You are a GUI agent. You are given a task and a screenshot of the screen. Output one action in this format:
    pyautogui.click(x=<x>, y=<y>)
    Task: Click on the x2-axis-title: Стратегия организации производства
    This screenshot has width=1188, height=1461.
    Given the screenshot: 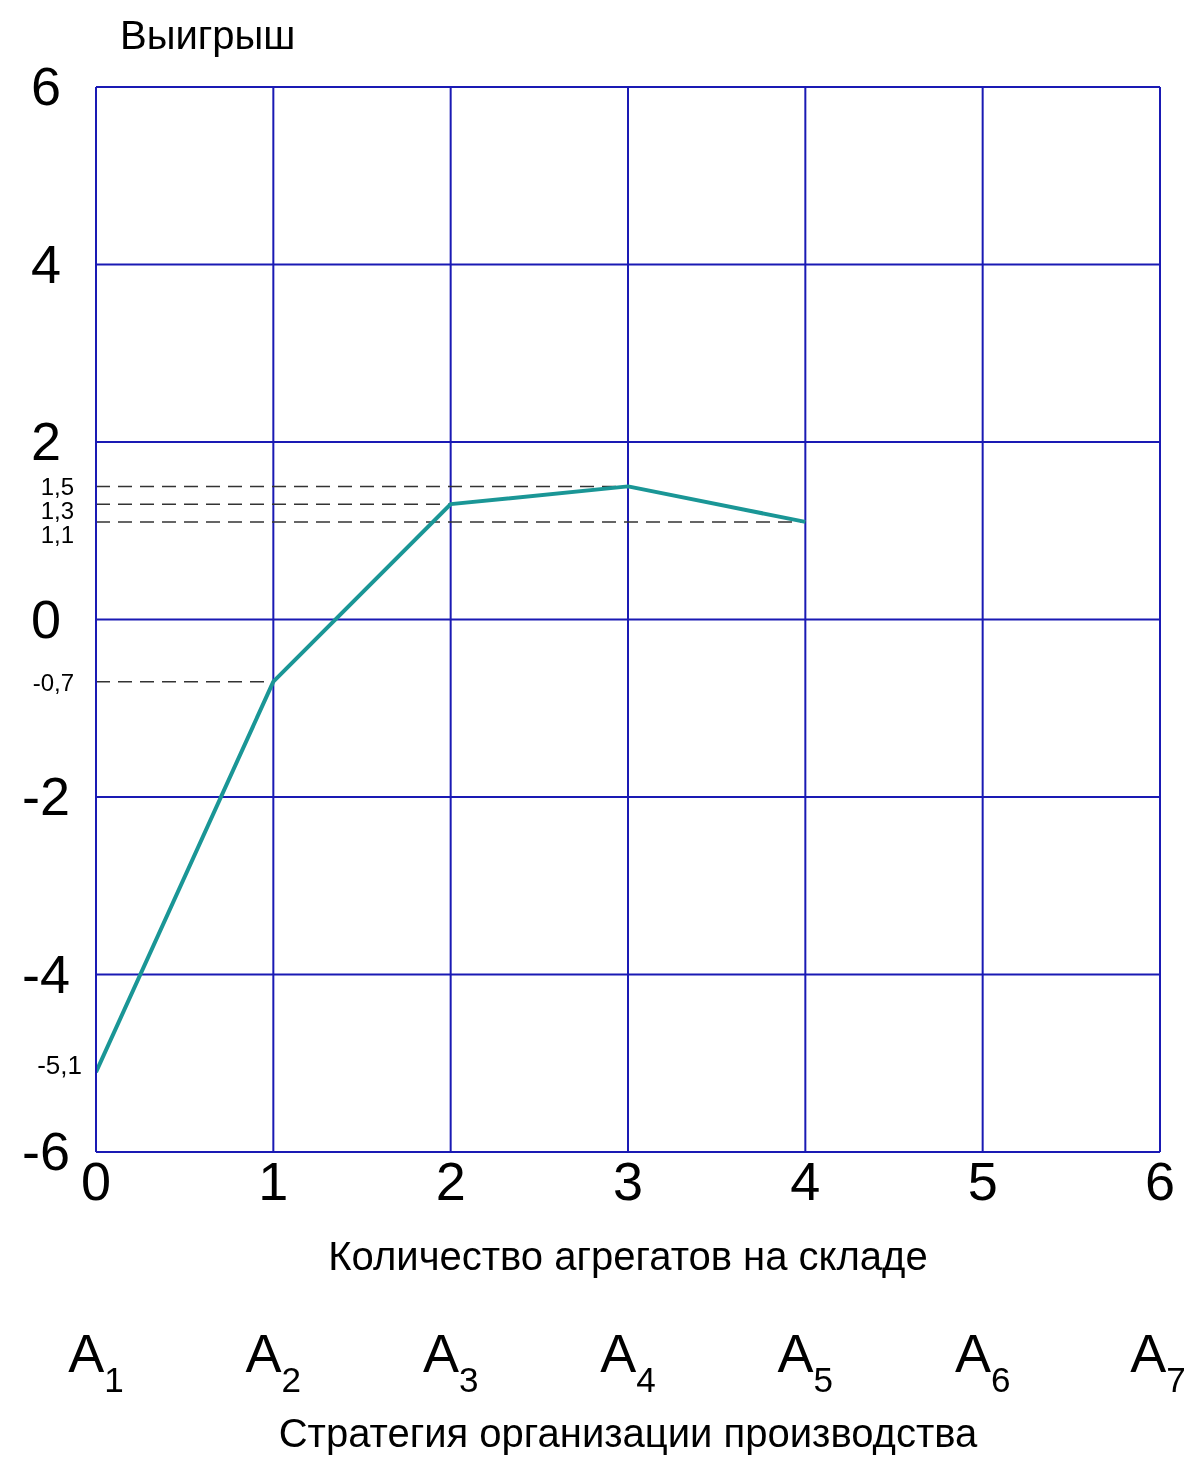 What is the action you would take?
    pyautogui.click(x=628, y=1433)
    